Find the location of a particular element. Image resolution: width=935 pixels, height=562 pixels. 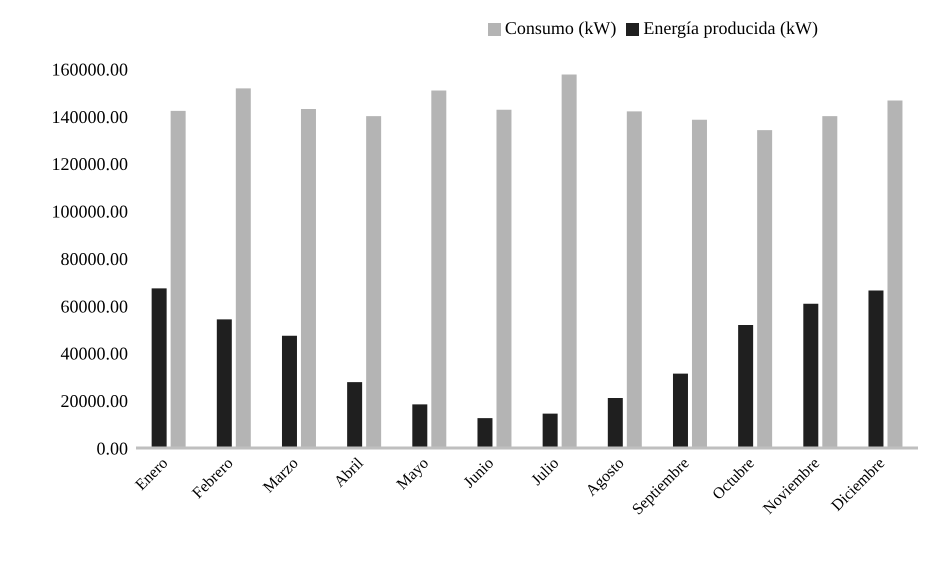

y-tick-label: 60000.00 is located at coordinates (94, 306).